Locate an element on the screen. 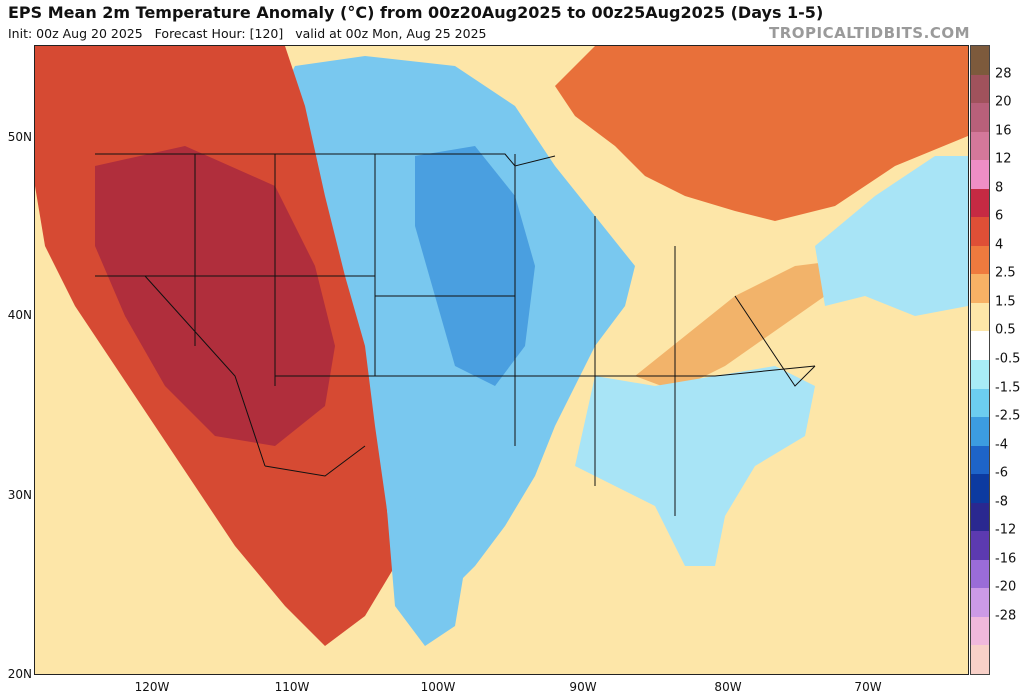 Image resolution: width=1024 pixels, height=696 pixels. longitude-label-110w: 110W is located at coordinates (292, 687).